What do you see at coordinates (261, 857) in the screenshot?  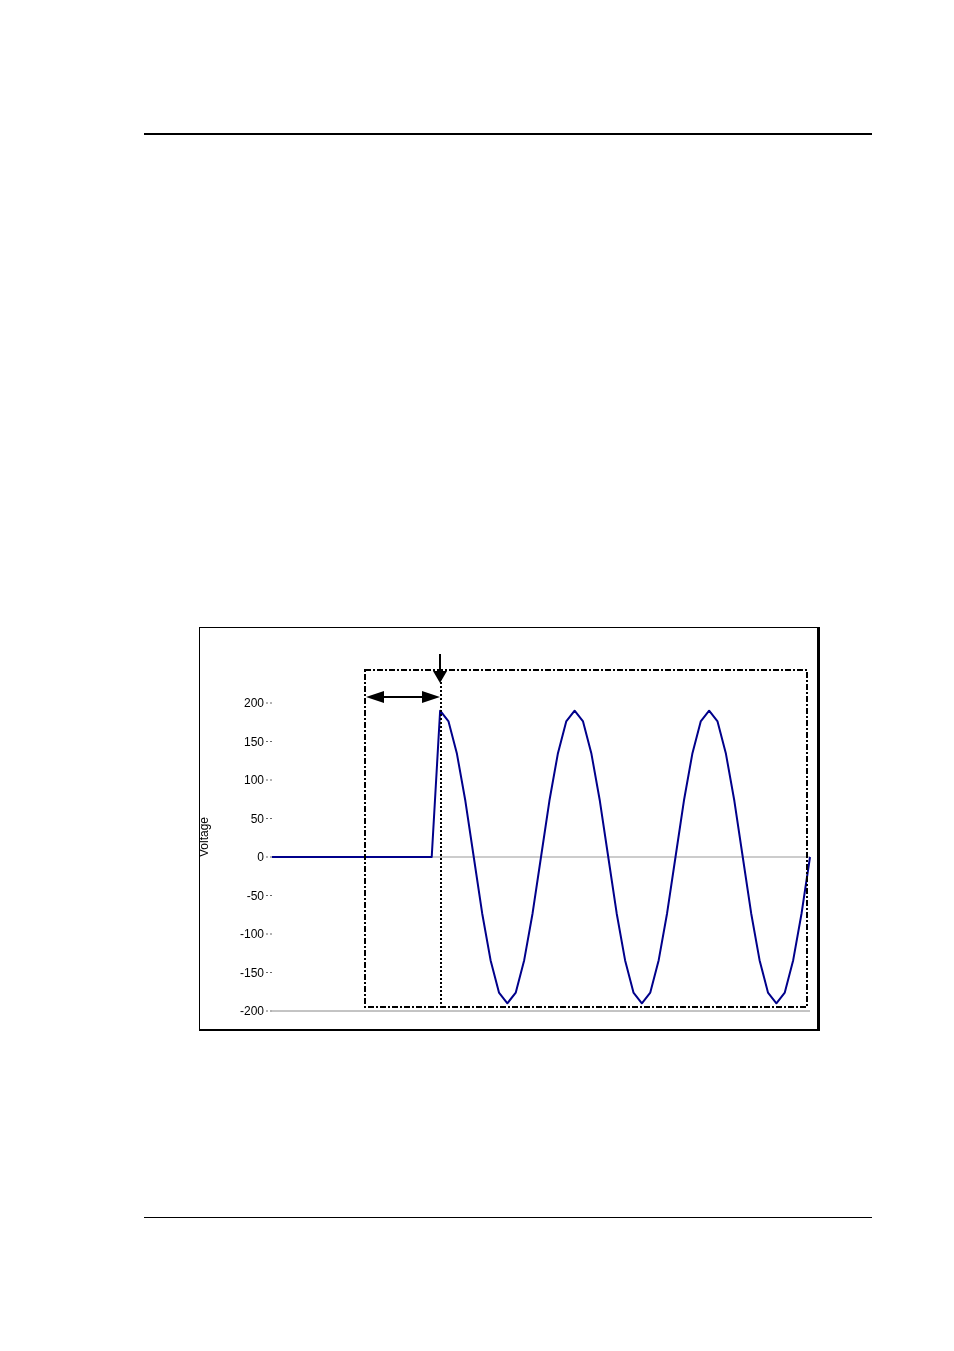 I see `y-tick-label: 0` at bounding box center [261, 857].